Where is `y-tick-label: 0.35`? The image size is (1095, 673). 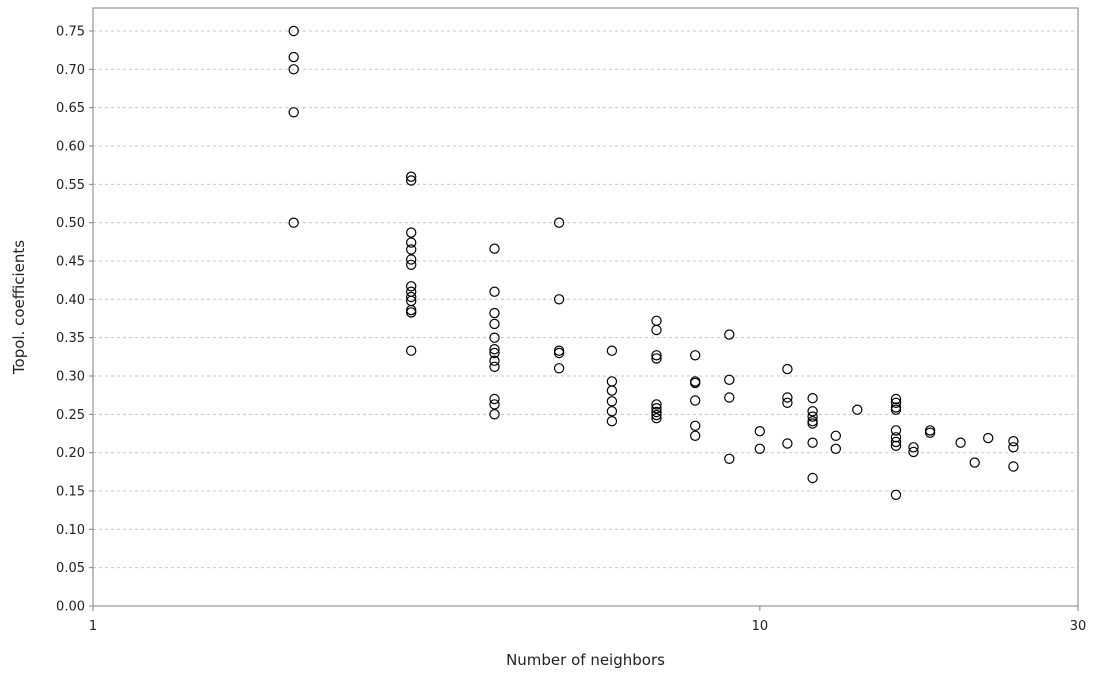 y-tick-label: 0.35 is located at coordinates (70, 338).